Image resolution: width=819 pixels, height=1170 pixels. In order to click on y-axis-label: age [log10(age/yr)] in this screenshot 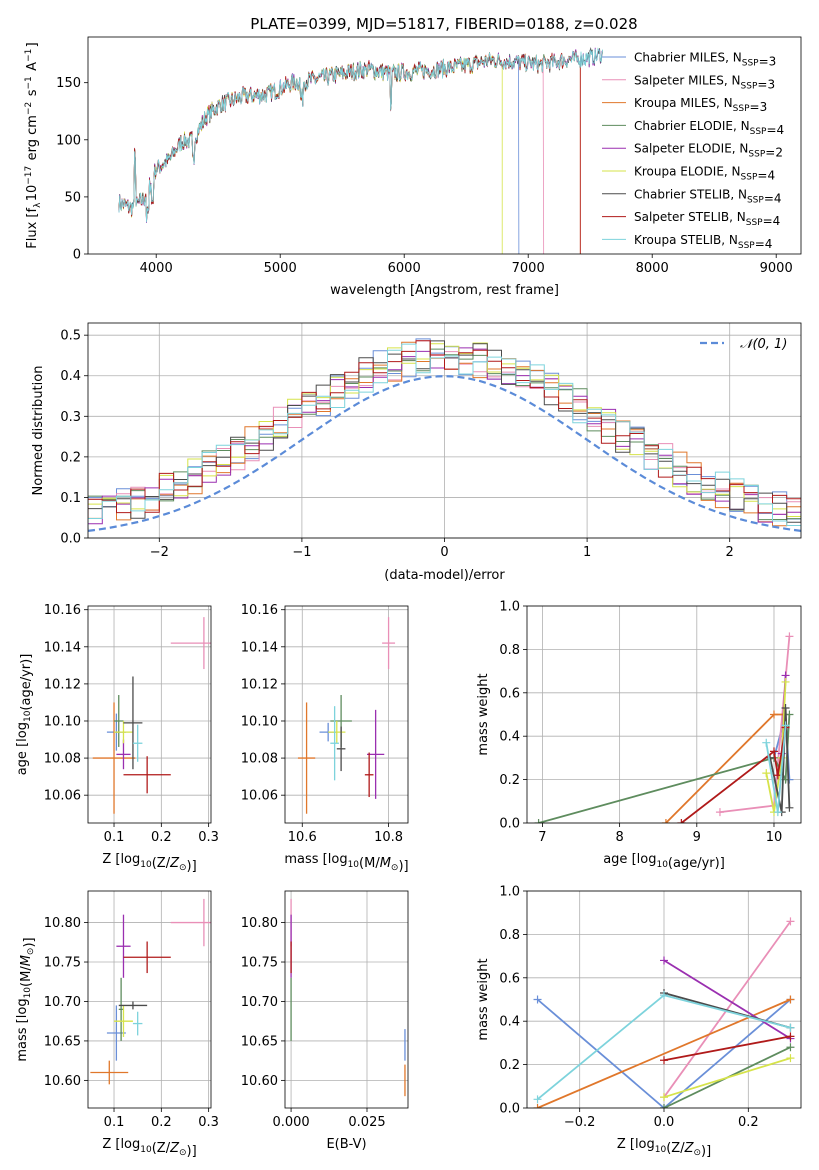, I will do `click(24, 715)`.